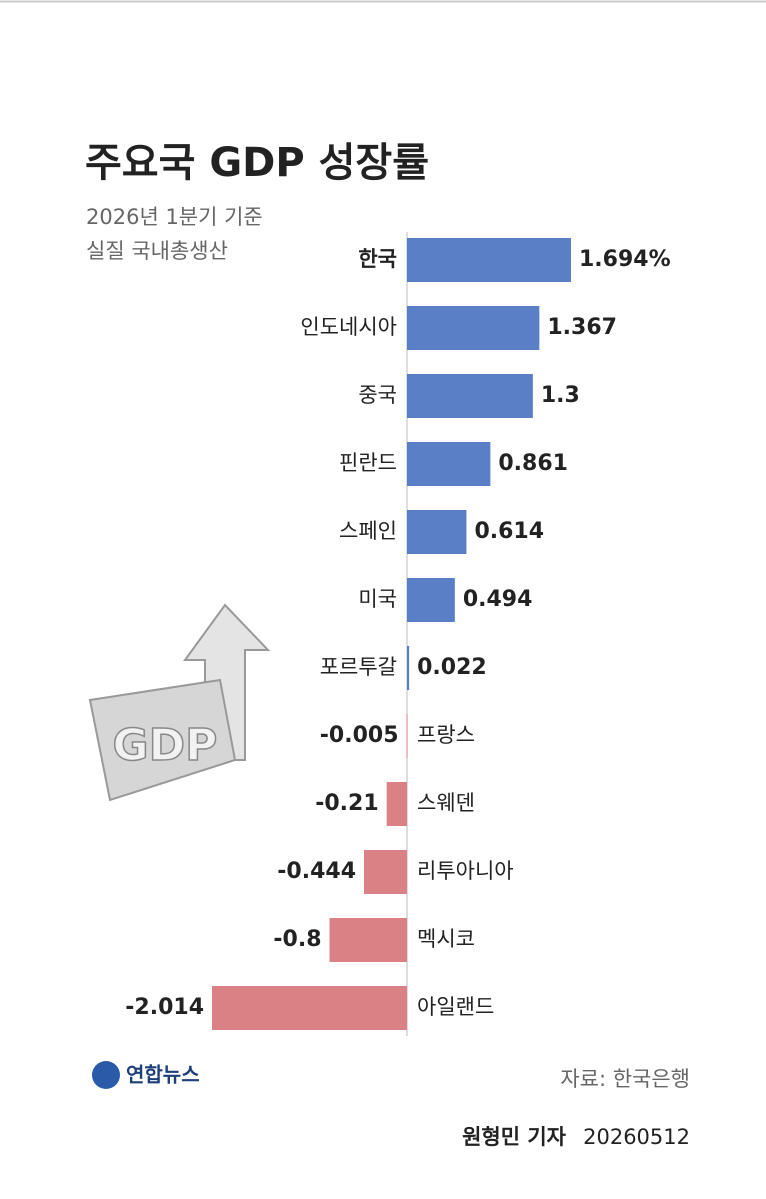  What do you see at coordinates (560, 395) in the screenshot?
I see `value-label: 1.3` at bounding box center [560, 395].